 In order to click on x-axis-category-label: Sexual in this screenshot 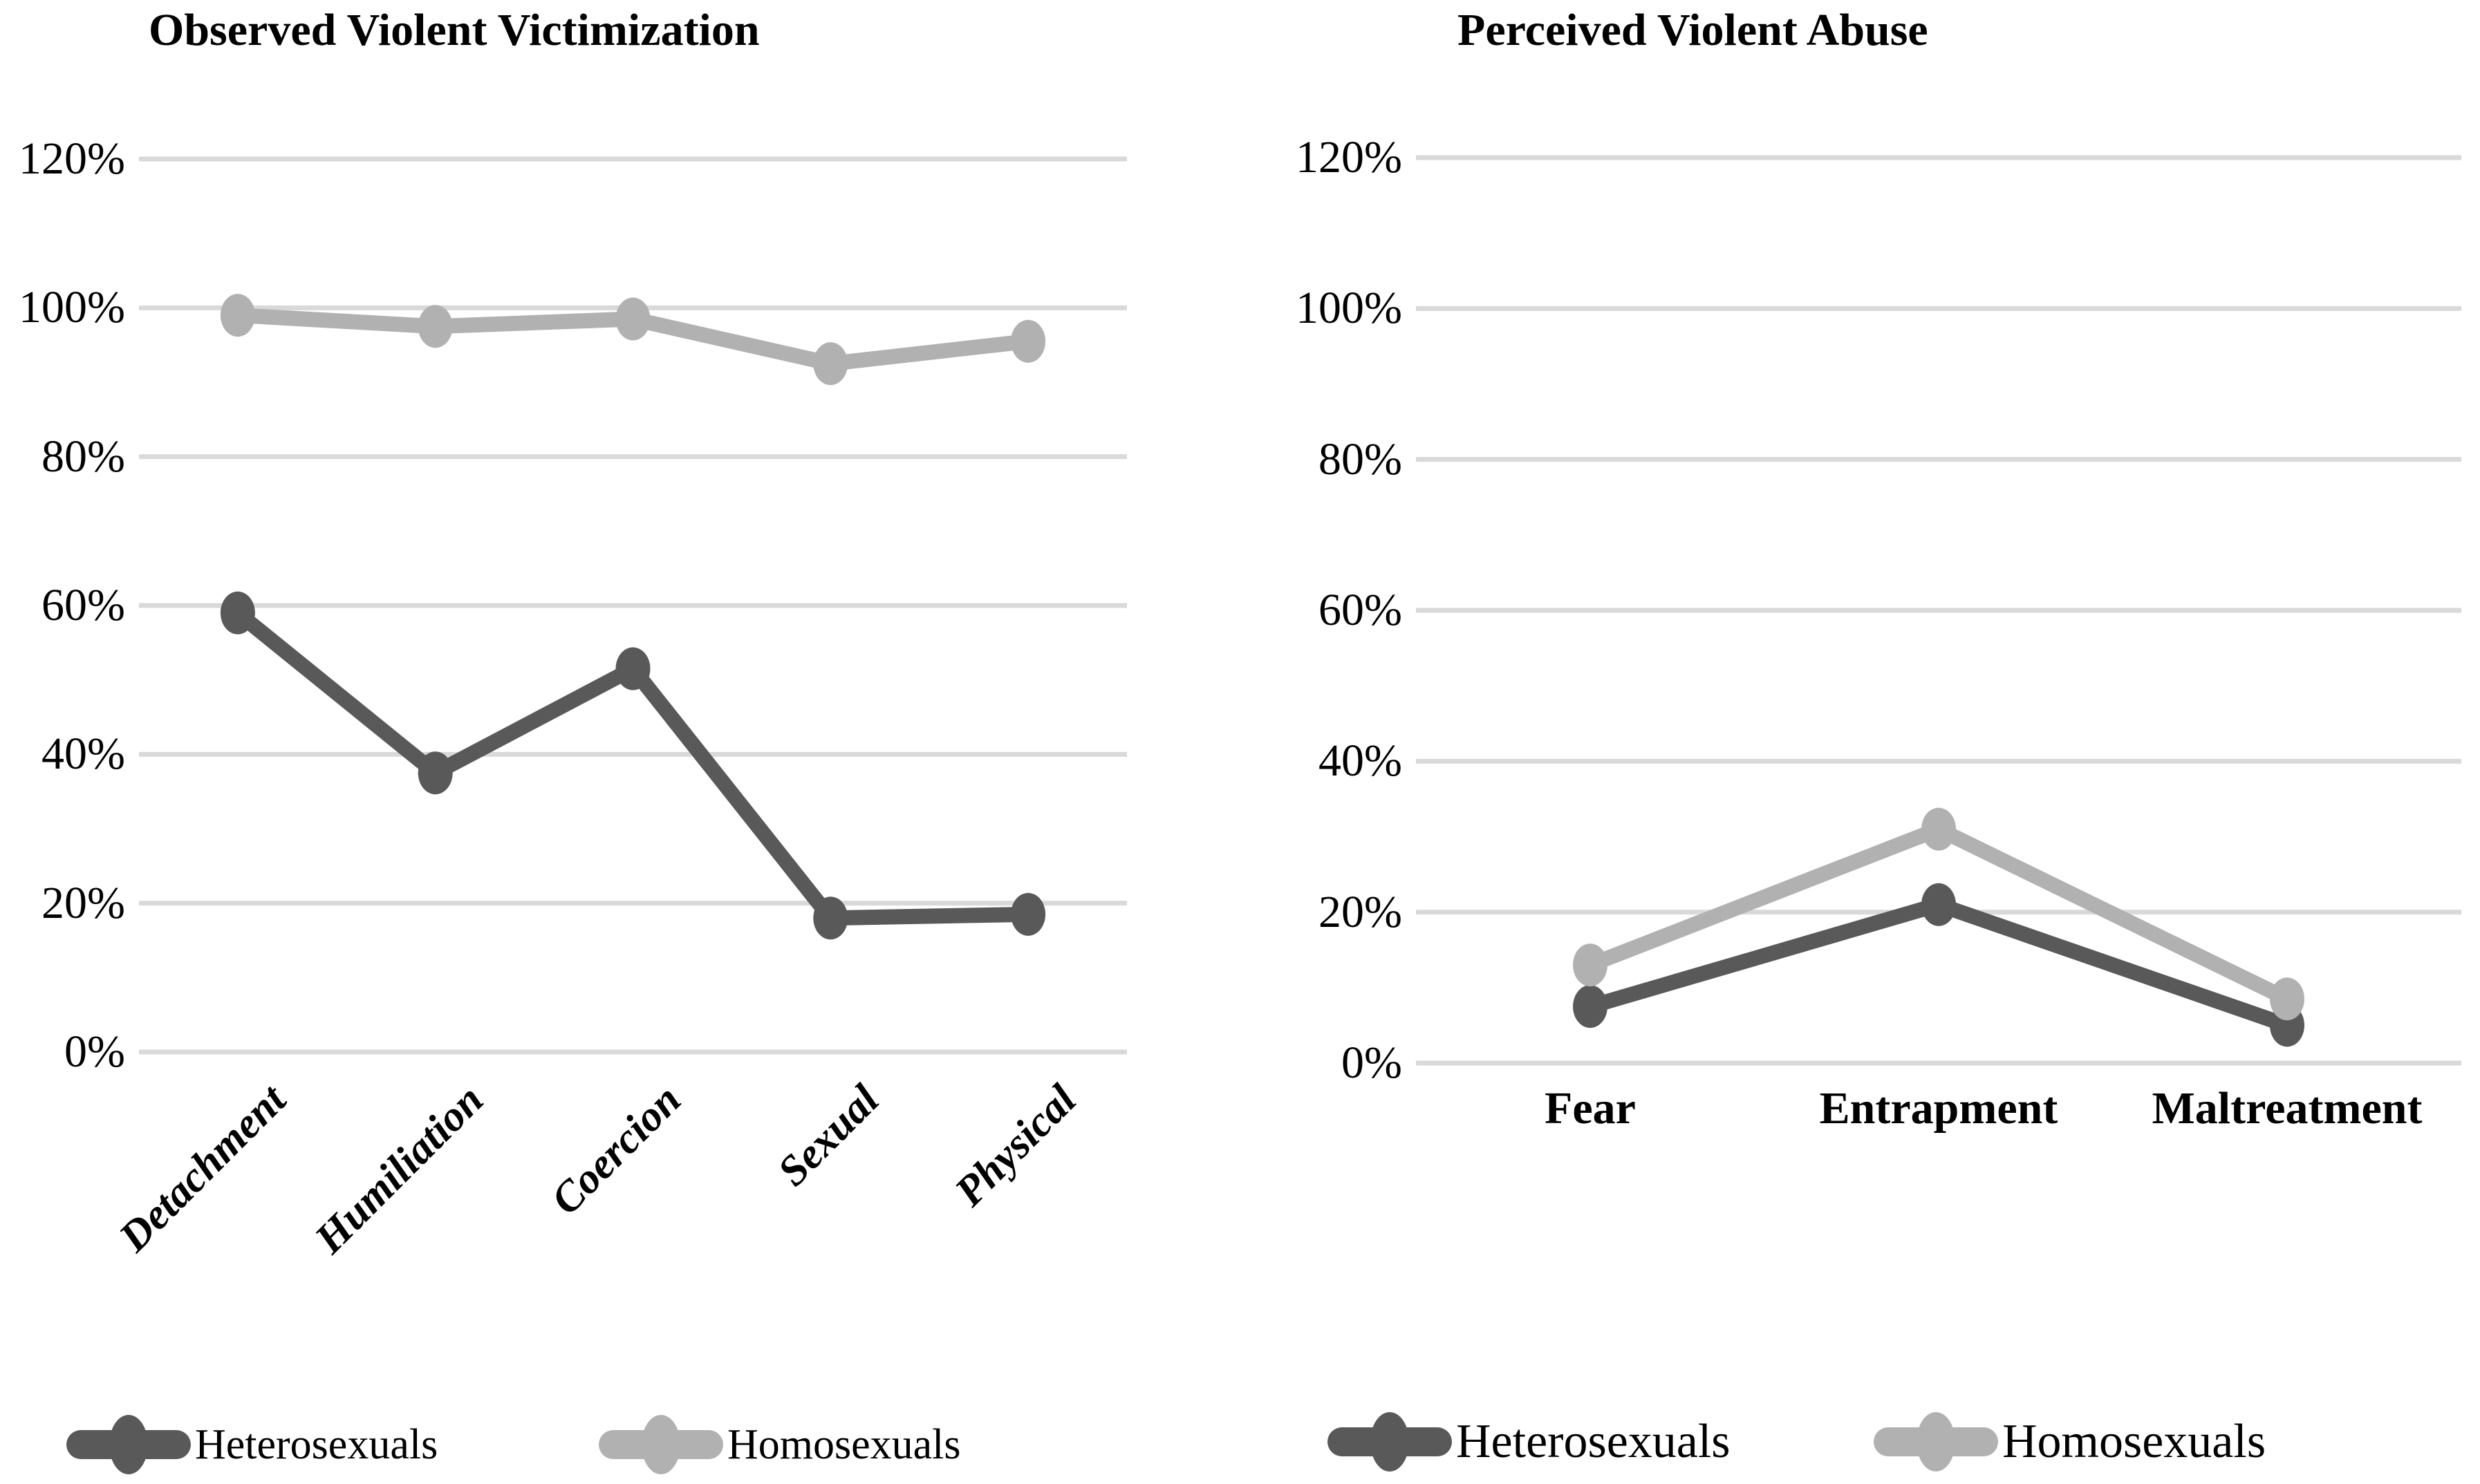, I will do `click(828, 1136)`.